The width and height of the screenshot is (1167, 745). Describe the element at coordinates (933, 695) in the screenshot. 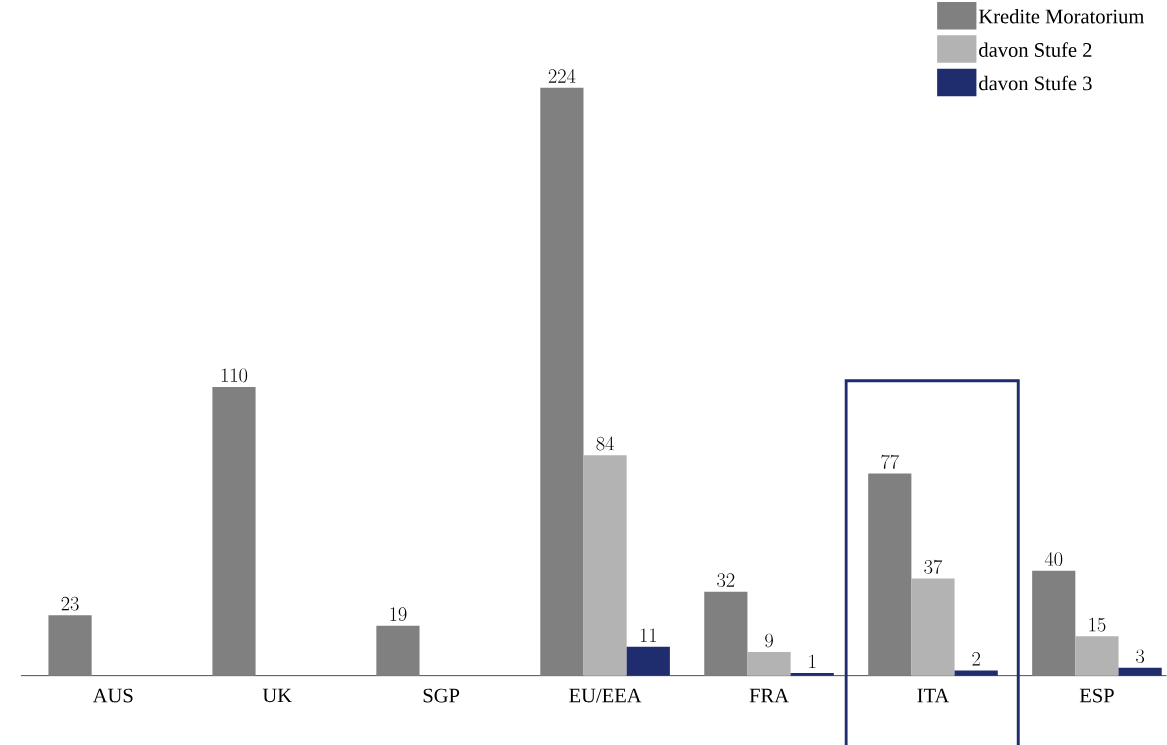

I see `x-tick-label: ITA` at that location.